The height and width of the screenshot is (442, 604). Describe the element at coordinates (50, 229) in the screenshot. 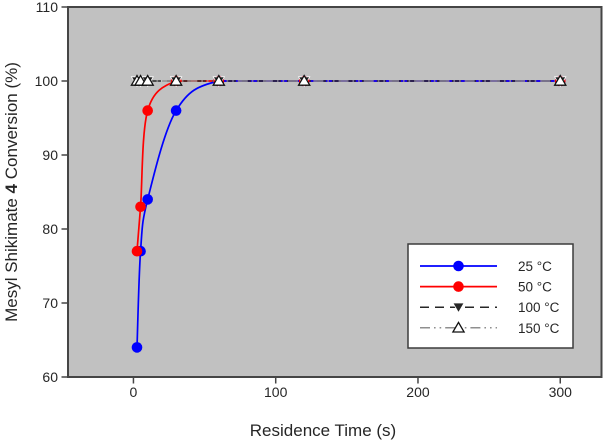

I see `y-tick-label-80: 80` at that location.